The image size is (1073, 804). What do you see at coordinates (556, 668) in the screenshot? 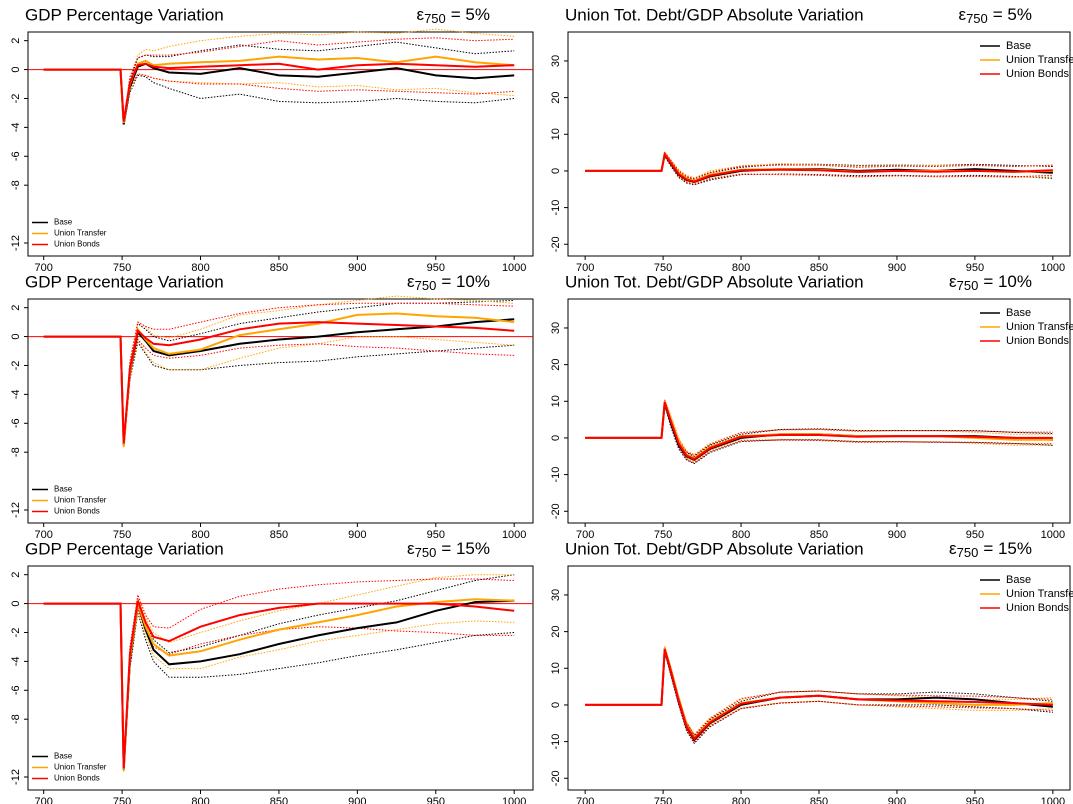
I see `y-tick-label: 10` at bounding box center [556, 668].